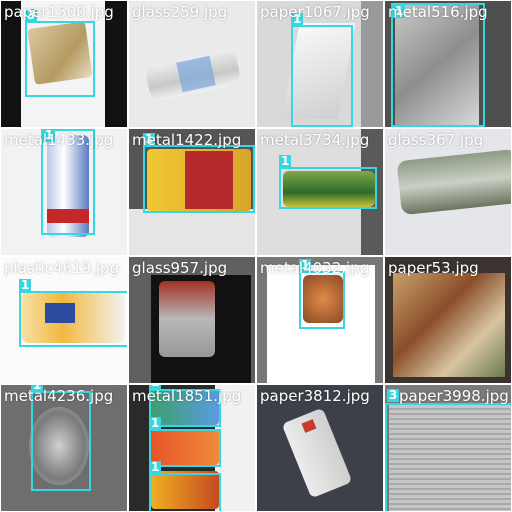  Describe the element at coordinates (315, 140) in the screenshot. I see `tile-filename: metal3734.jpg` at that location.